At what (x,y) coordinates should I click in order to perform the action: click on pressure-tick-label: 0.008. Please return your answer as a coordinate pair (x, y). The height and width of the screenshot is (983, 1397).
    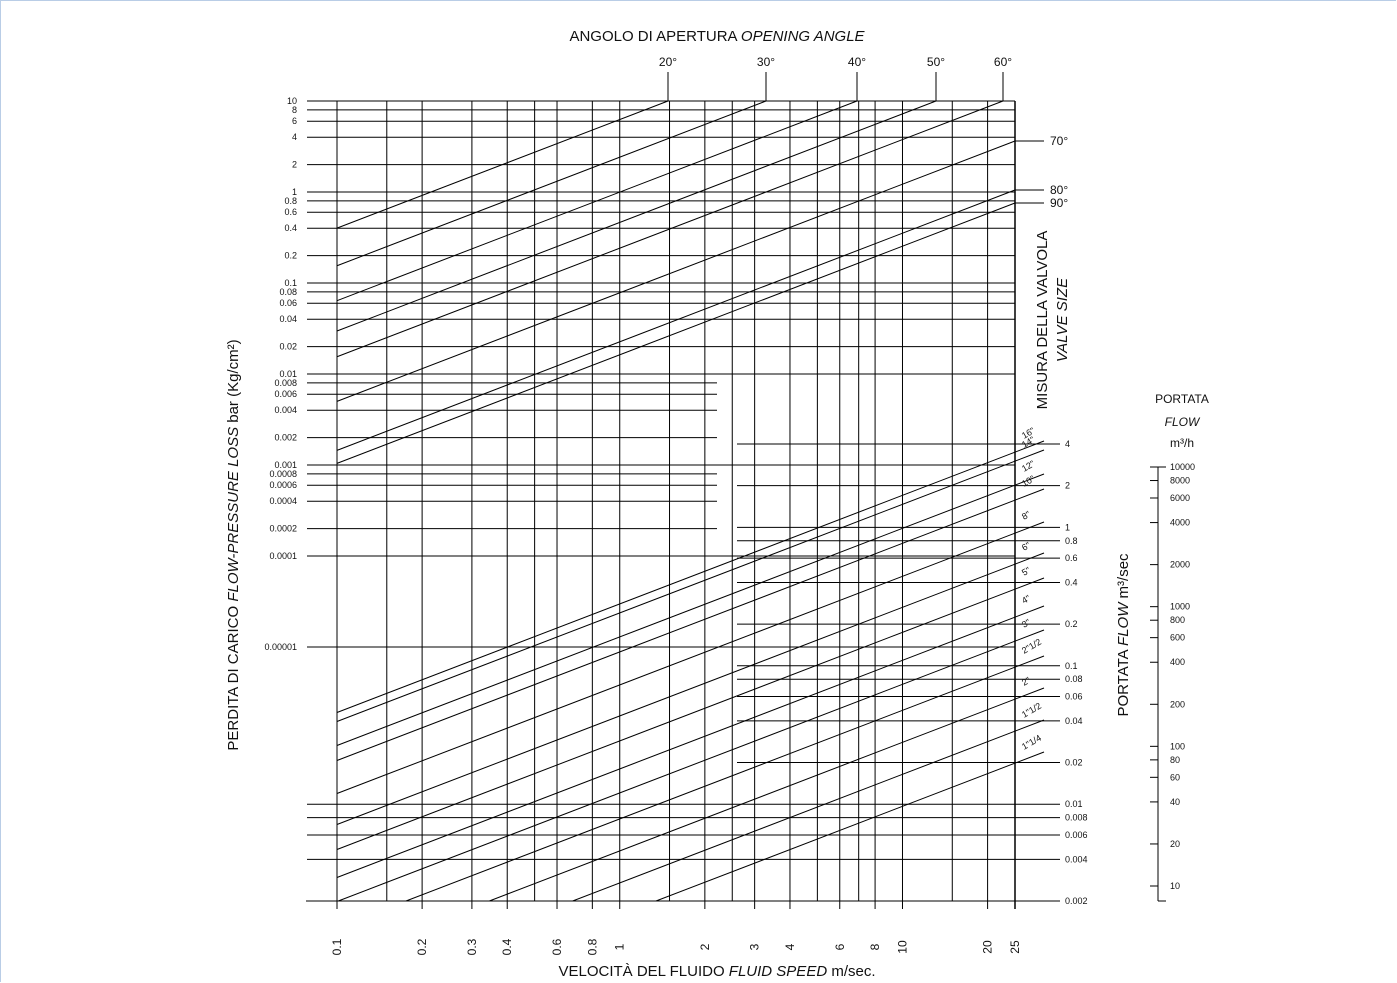
    Looking at the image, I should click on (285, 383).